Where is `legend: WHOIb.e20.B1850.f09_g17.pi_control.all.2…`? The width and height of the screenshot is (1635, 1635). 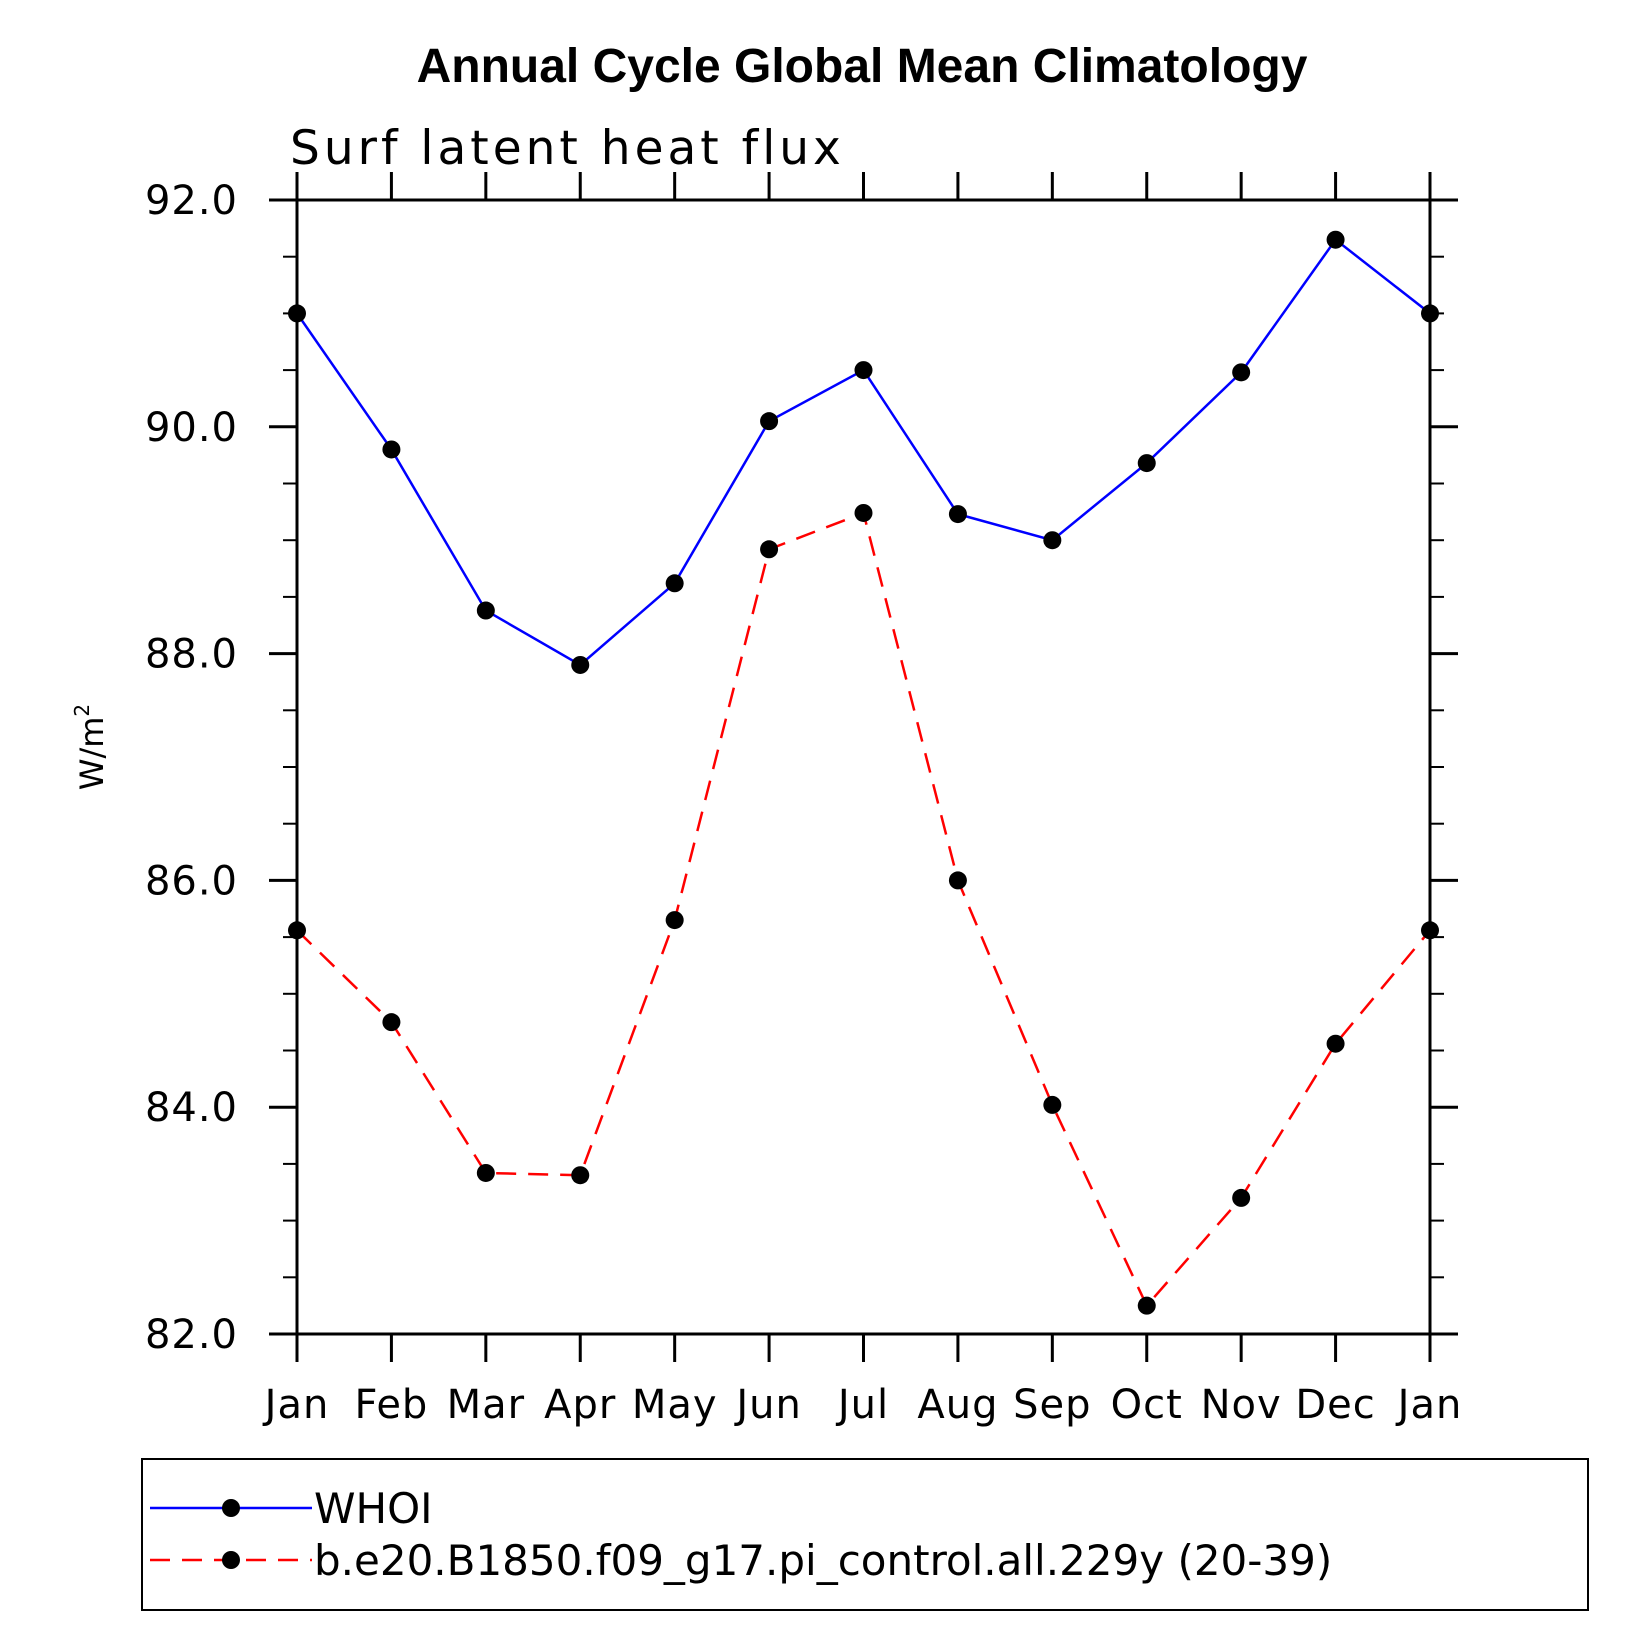 legend: WHOIb.e20.B1850.f09_g17.pi_control.all.2… is located at coordinates (865, 1534).